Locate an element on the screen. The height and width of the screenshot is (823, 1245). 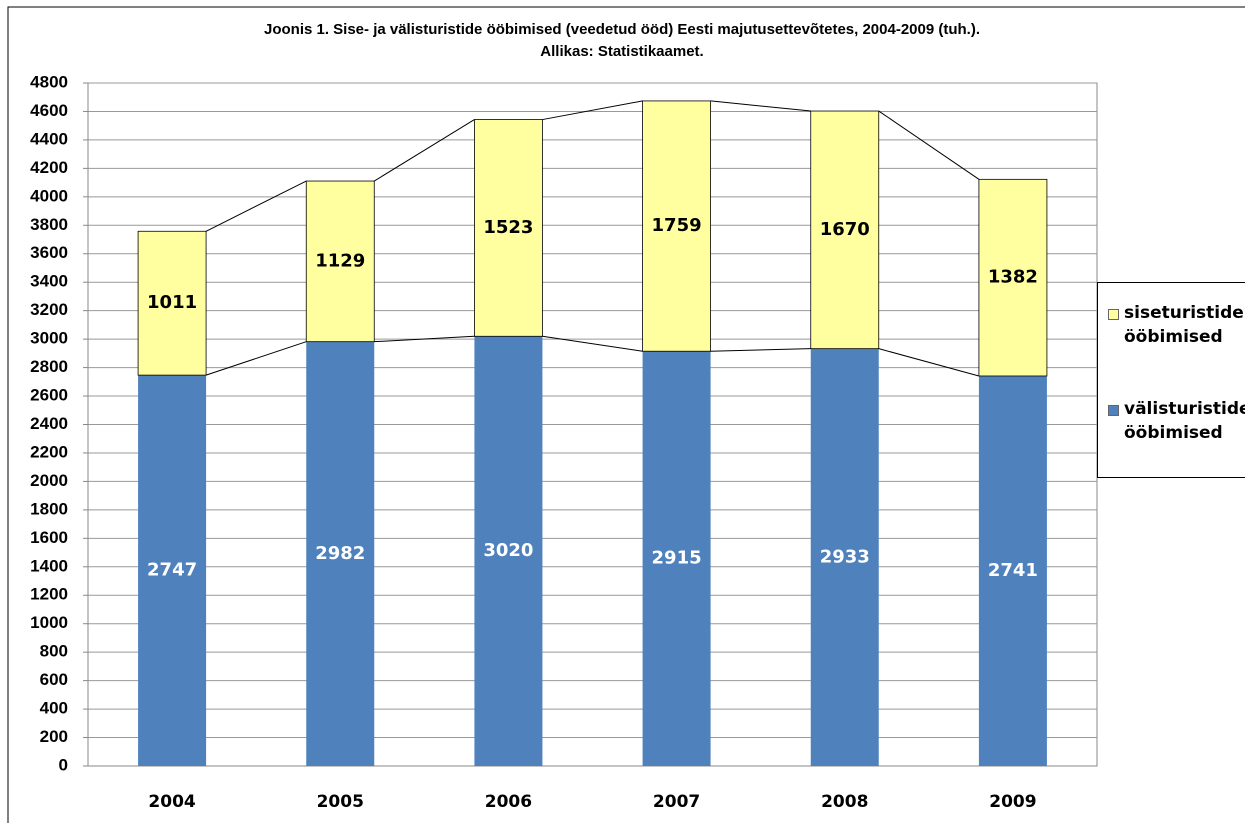
y-tick-label: 800 is located at coordinates (54, 651).